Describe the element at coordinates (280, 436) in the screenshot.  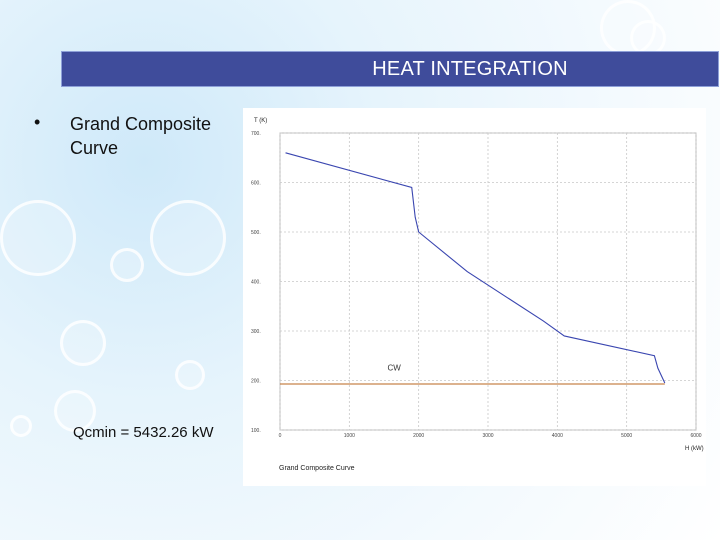
I see `x-tick-label: 0` at that location.